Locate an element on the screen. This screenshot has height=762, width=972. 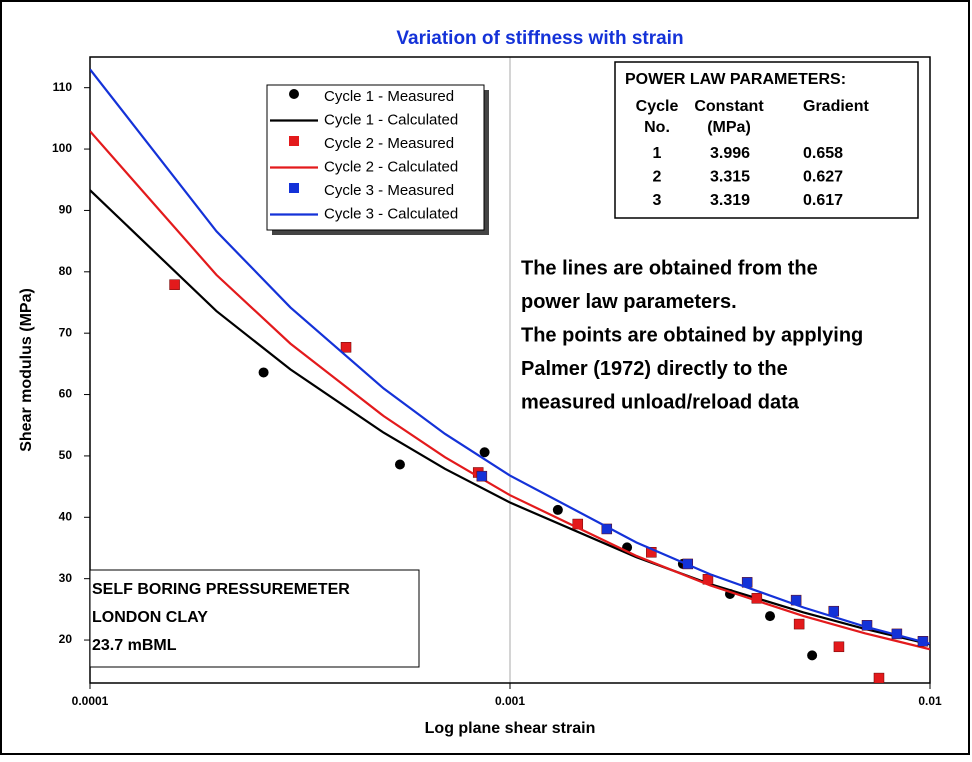
parameters-cell: 3.996 is located at coordinates (730, 153).